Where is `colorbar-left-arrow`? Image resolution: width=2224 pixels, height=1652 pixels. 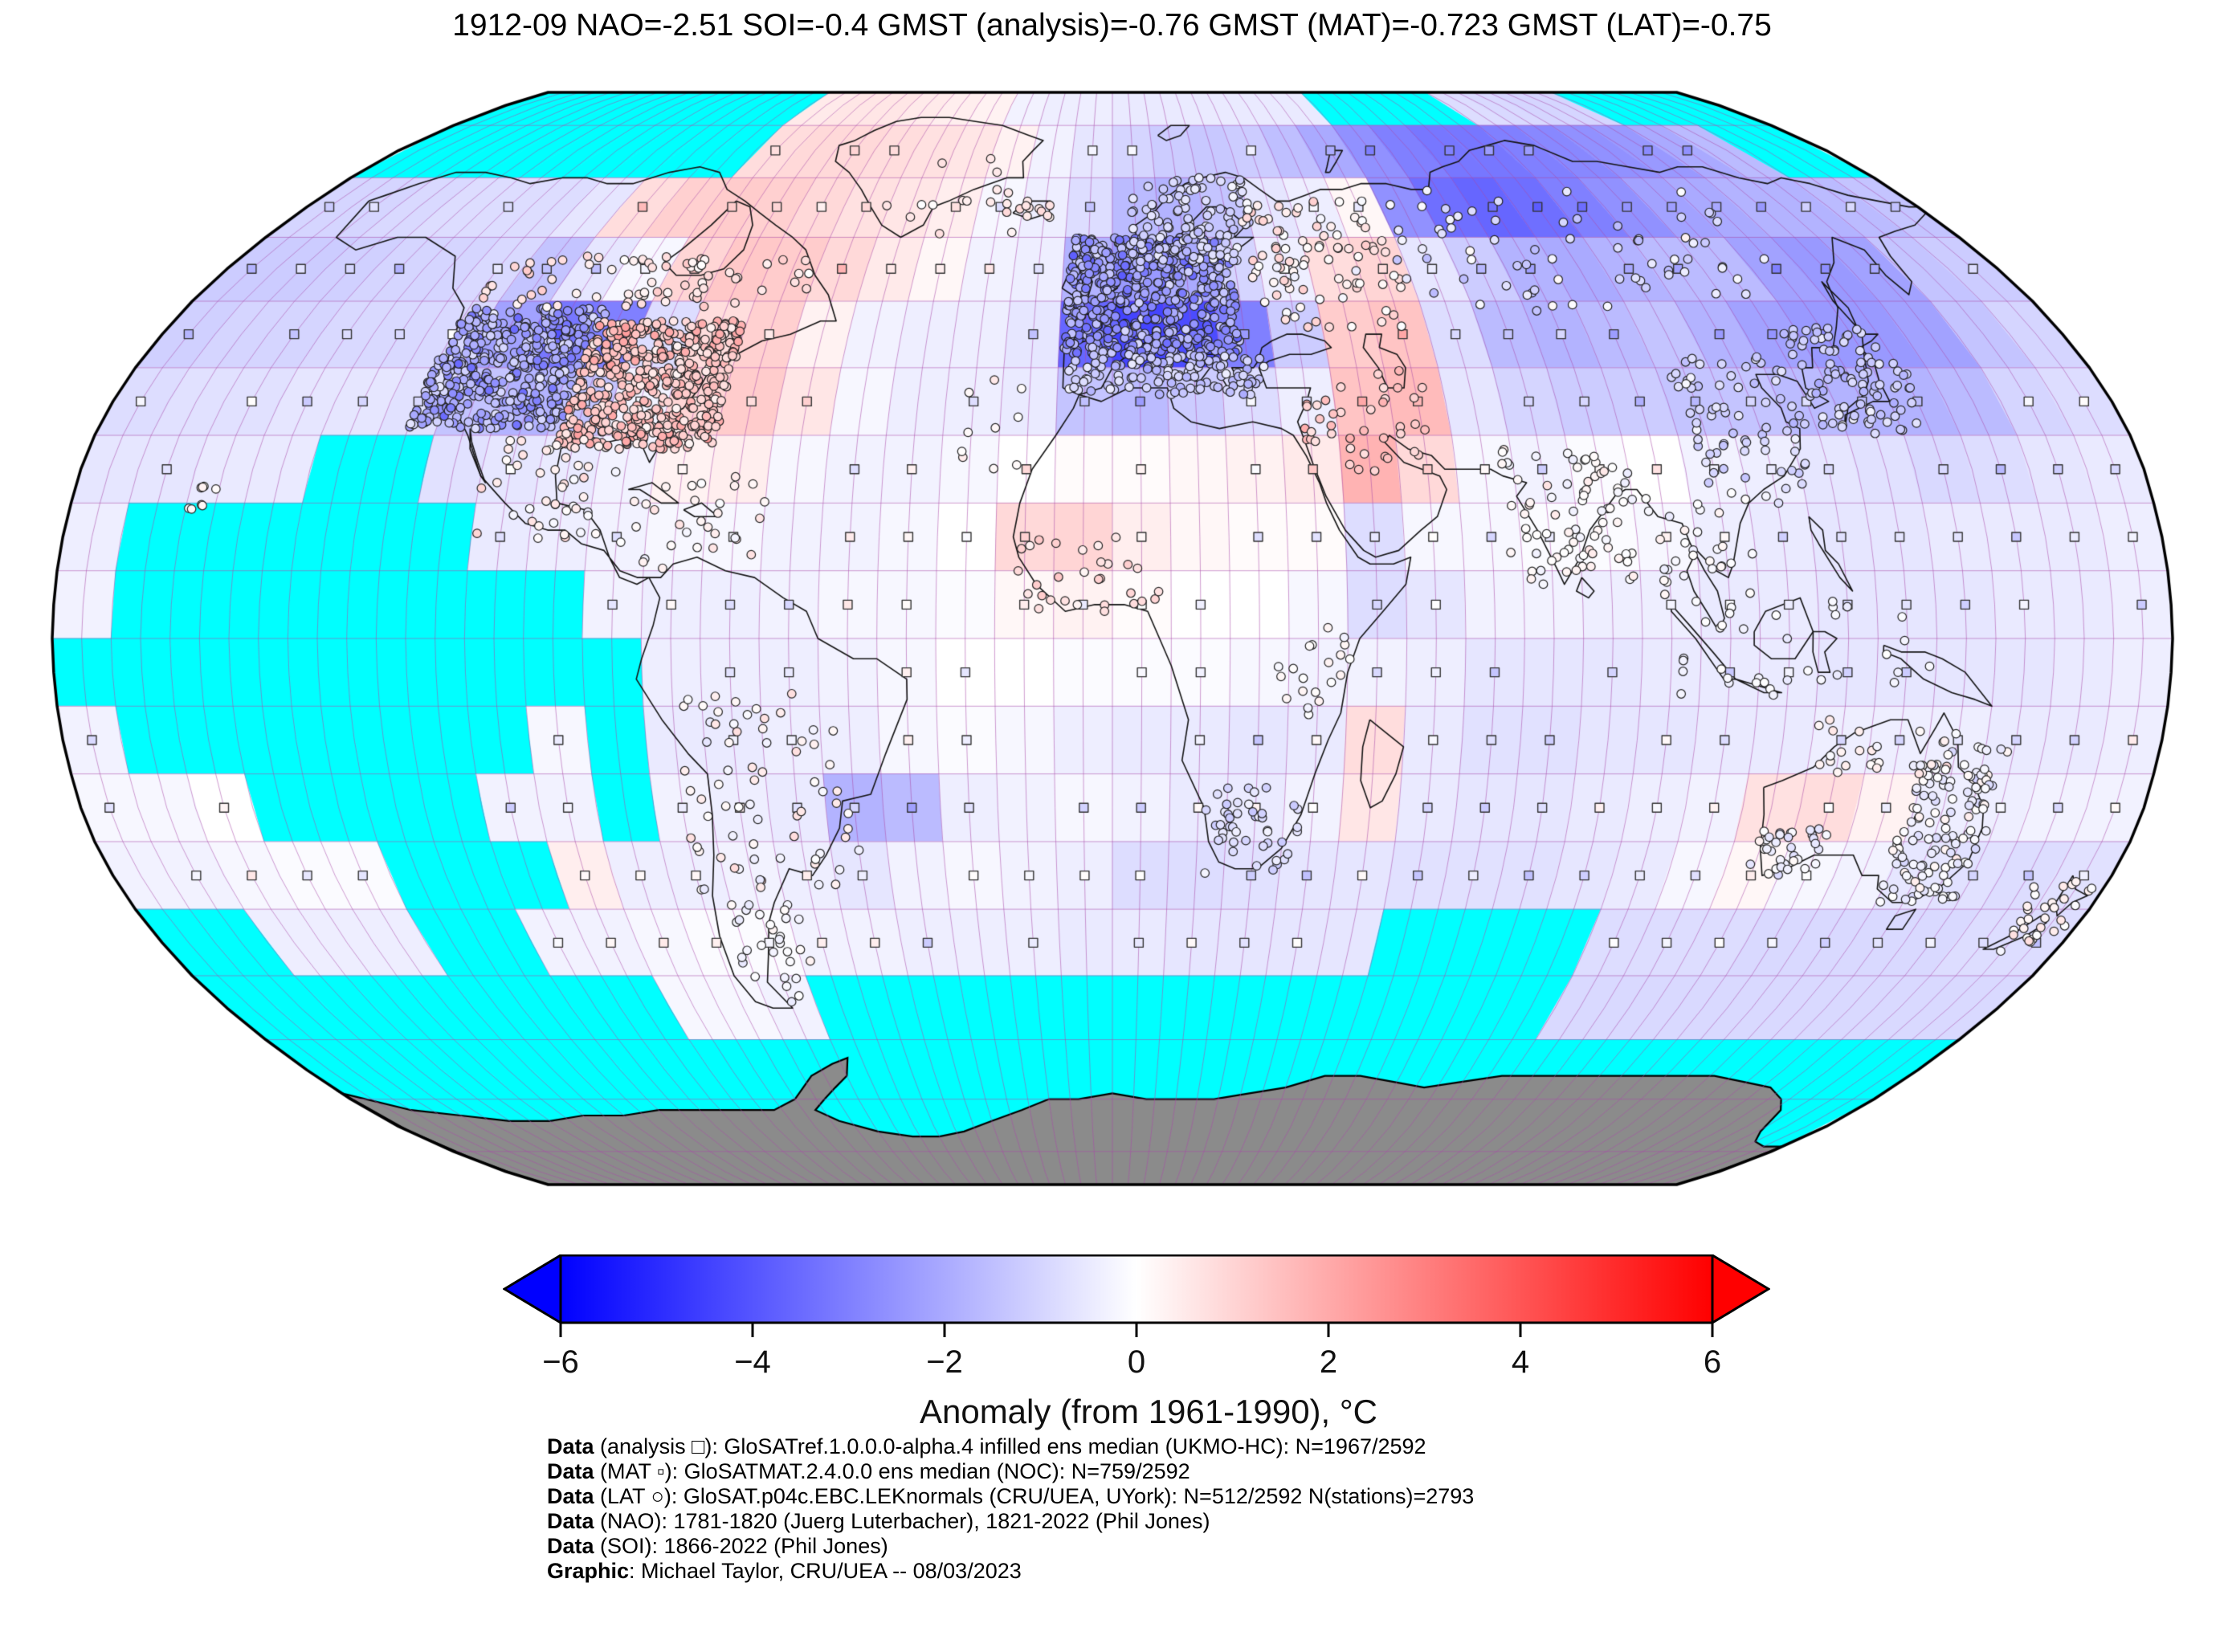
colorbar-left-arrow is located at coordinates (532, 1289).